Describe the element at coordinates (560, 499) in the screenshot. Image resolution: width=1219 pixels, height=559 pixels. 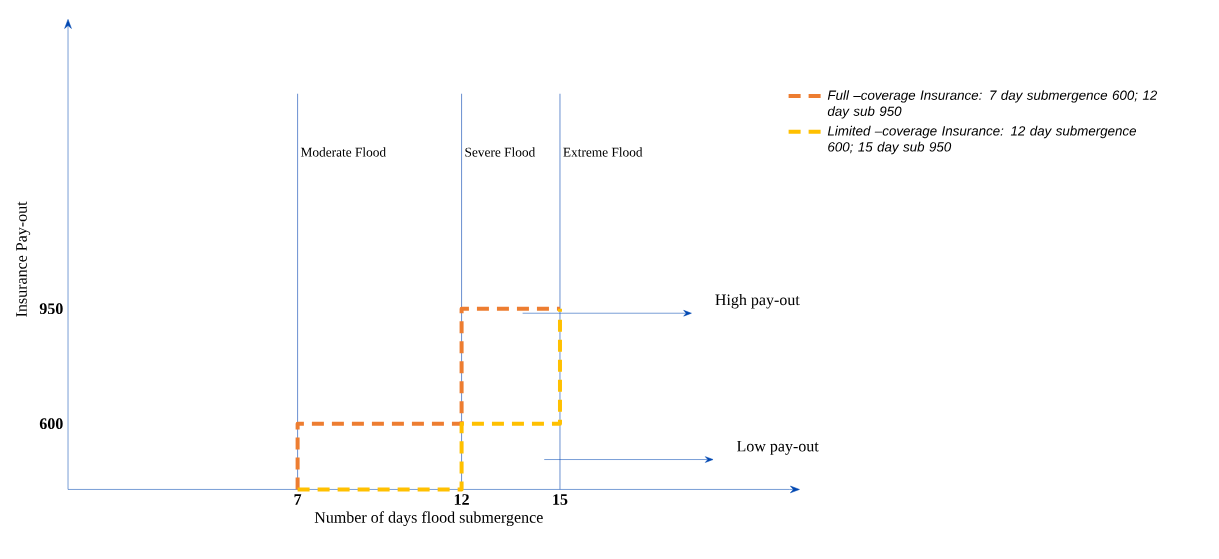
I see `x-tick-label: 15` at that location.